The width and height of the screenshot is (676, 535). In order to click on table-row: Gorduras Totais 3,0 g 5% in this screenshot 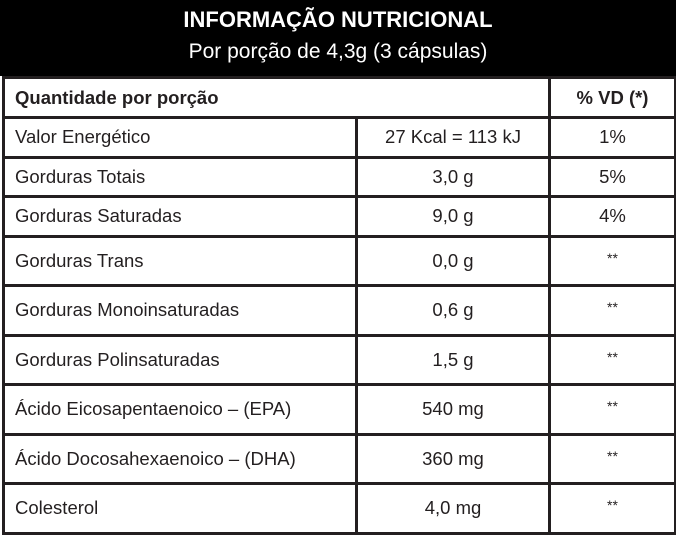, I will do `click(339, 176)`.